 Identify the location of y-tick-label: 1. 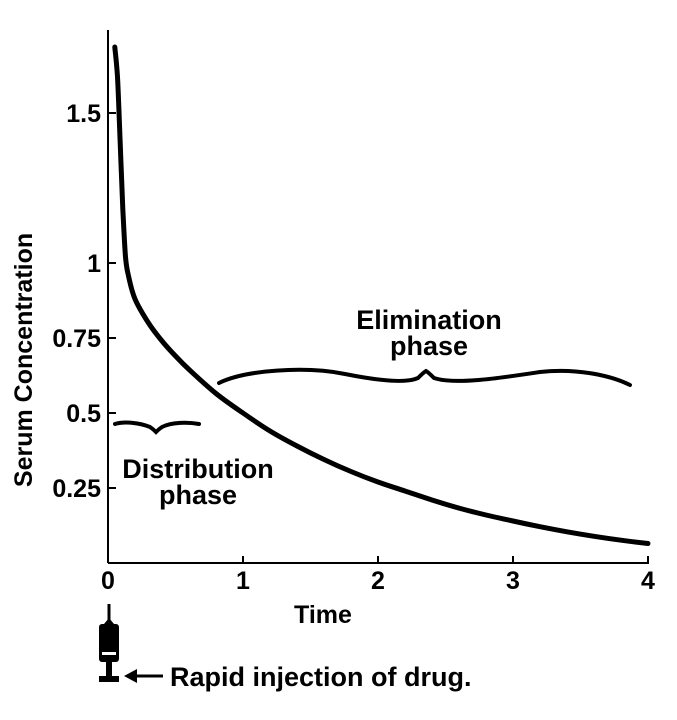
(94, 264).